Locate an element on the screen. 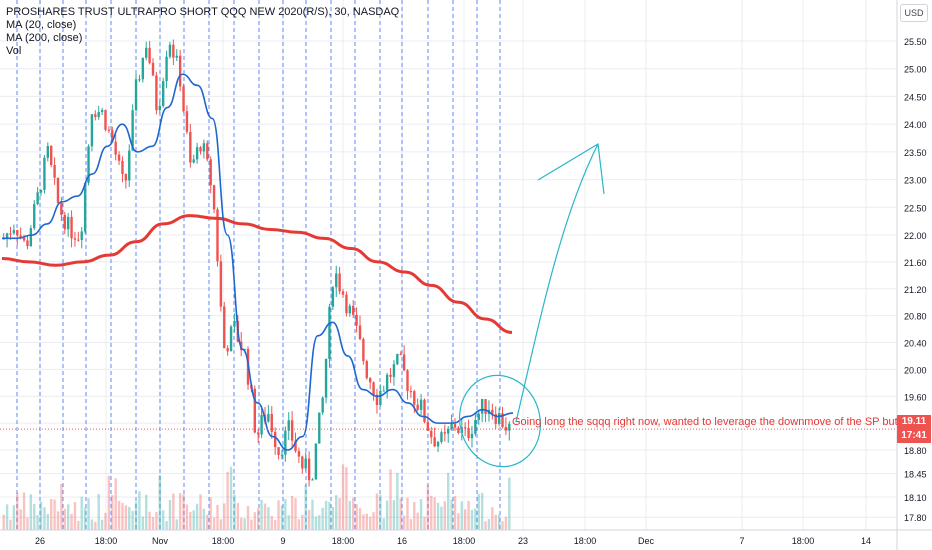  legend-vol: Vol is located at coordinates (14, 51).